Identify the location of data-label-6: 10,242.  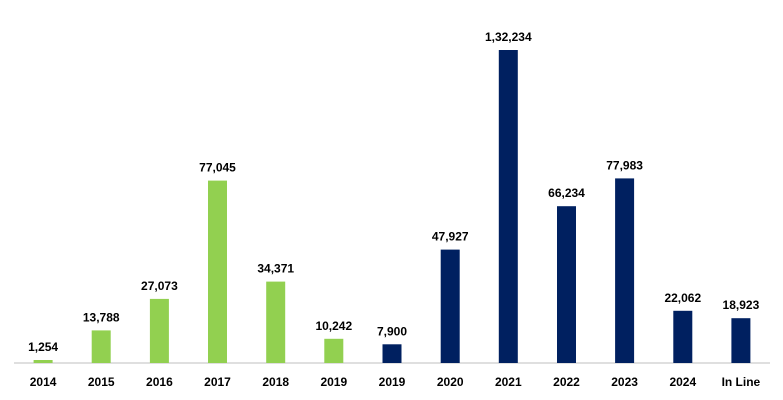
(333, 326).